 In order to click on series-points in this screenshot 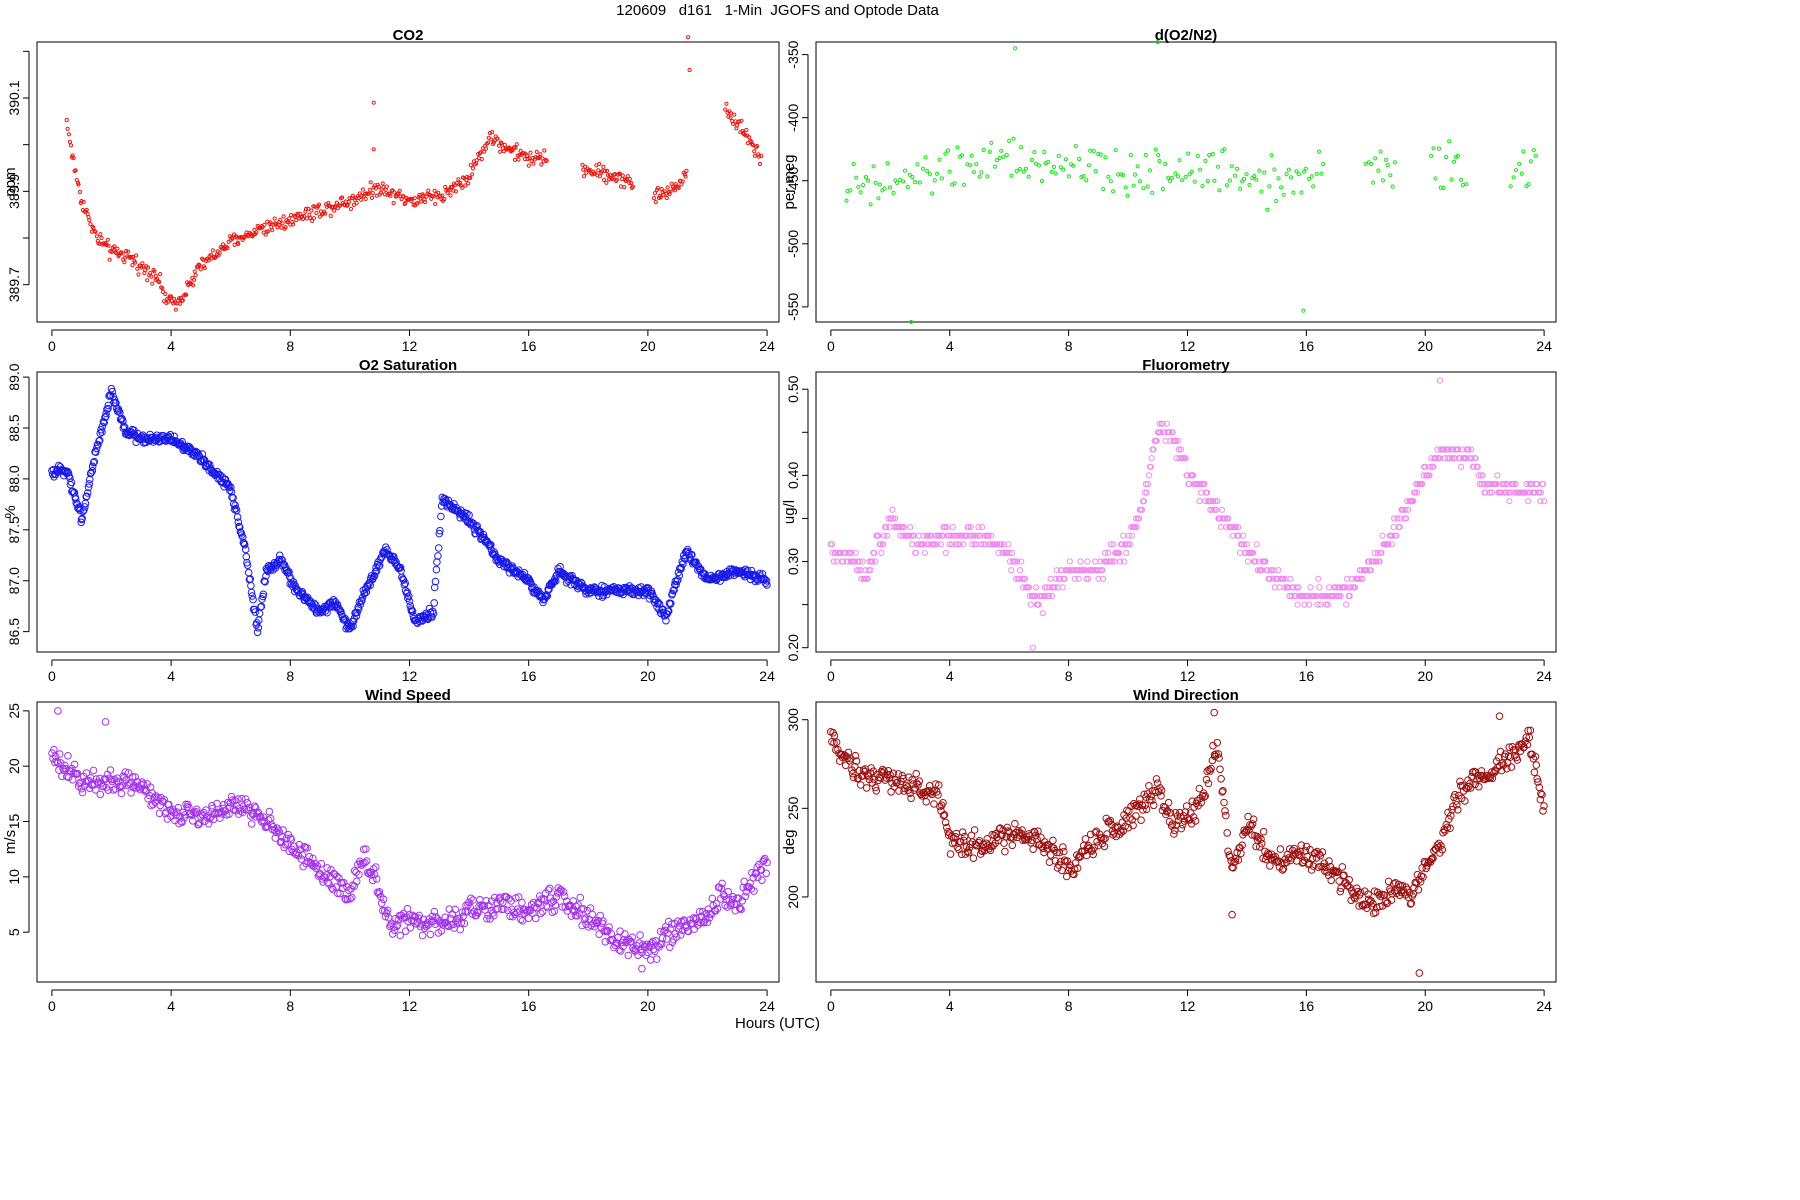, I will do `click(409, 840)`.